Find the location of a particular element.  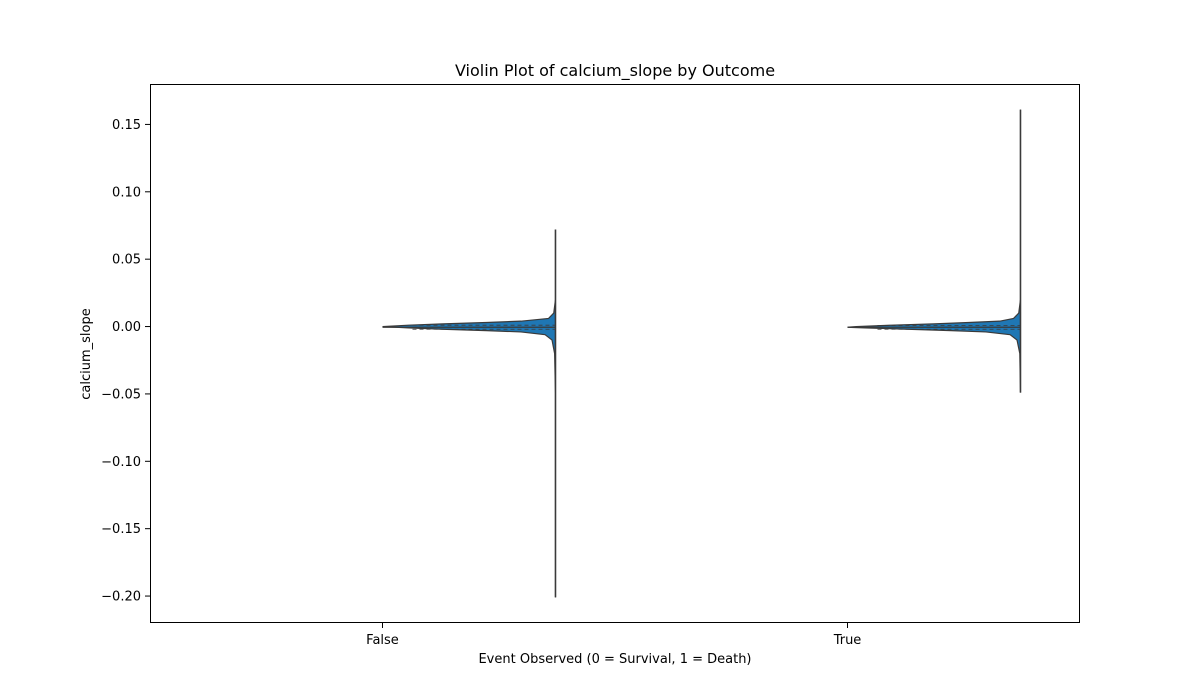

violin-true is located at coordinates (934, 251).